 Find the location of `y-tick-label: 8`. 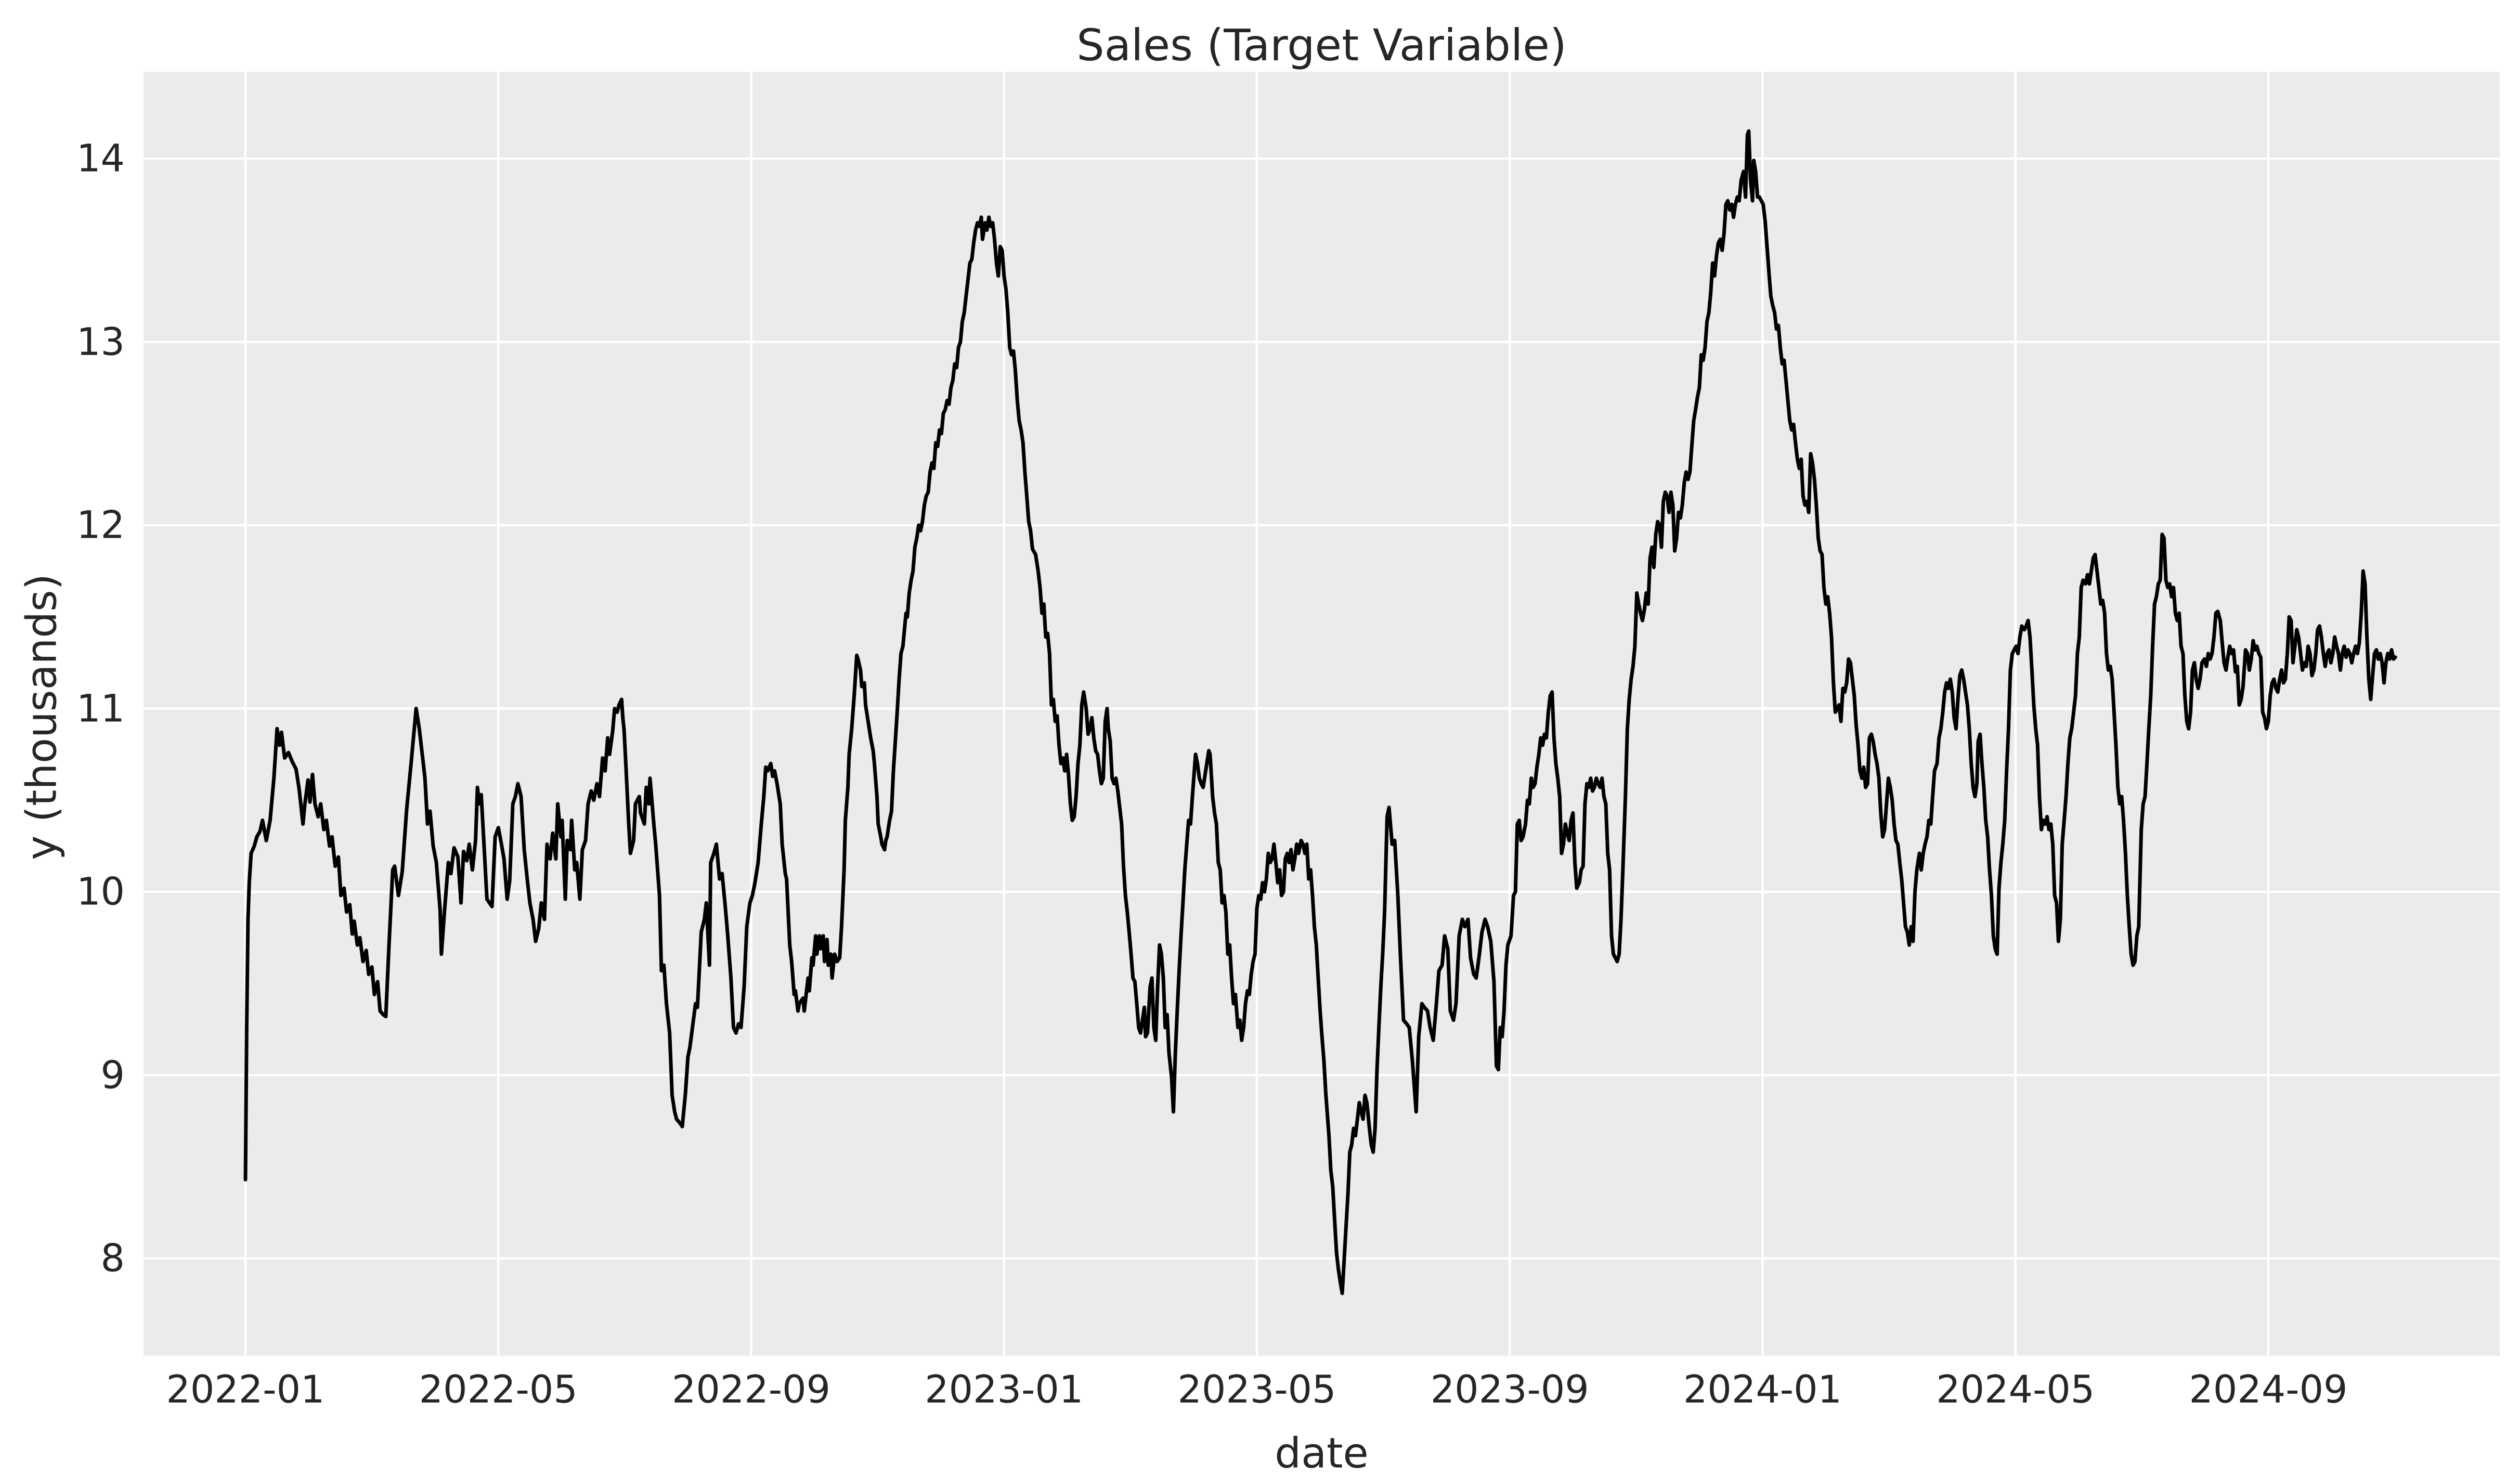

y-tick-label: 8 is located at coordinates (112, 1258).